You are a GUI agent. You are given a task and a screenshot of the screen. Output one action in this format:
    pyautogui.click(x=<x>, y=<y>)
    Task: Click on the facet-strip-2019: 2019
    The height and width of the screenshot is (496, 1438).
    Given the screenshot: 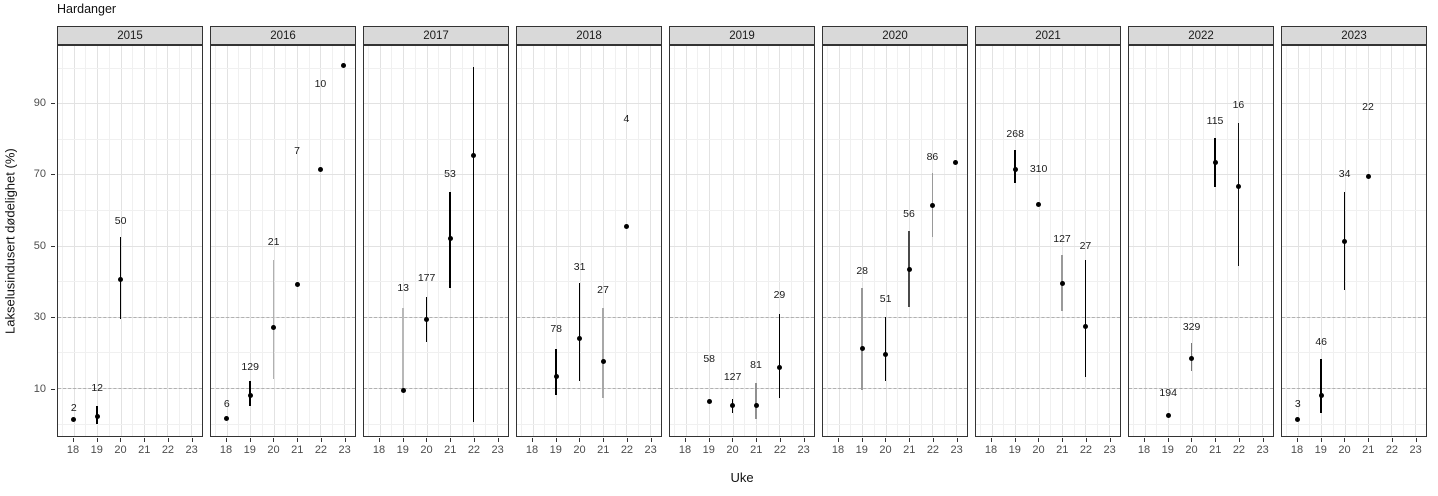 What is the action you would take?
    pyautogui.click(x=742, y=35)
    